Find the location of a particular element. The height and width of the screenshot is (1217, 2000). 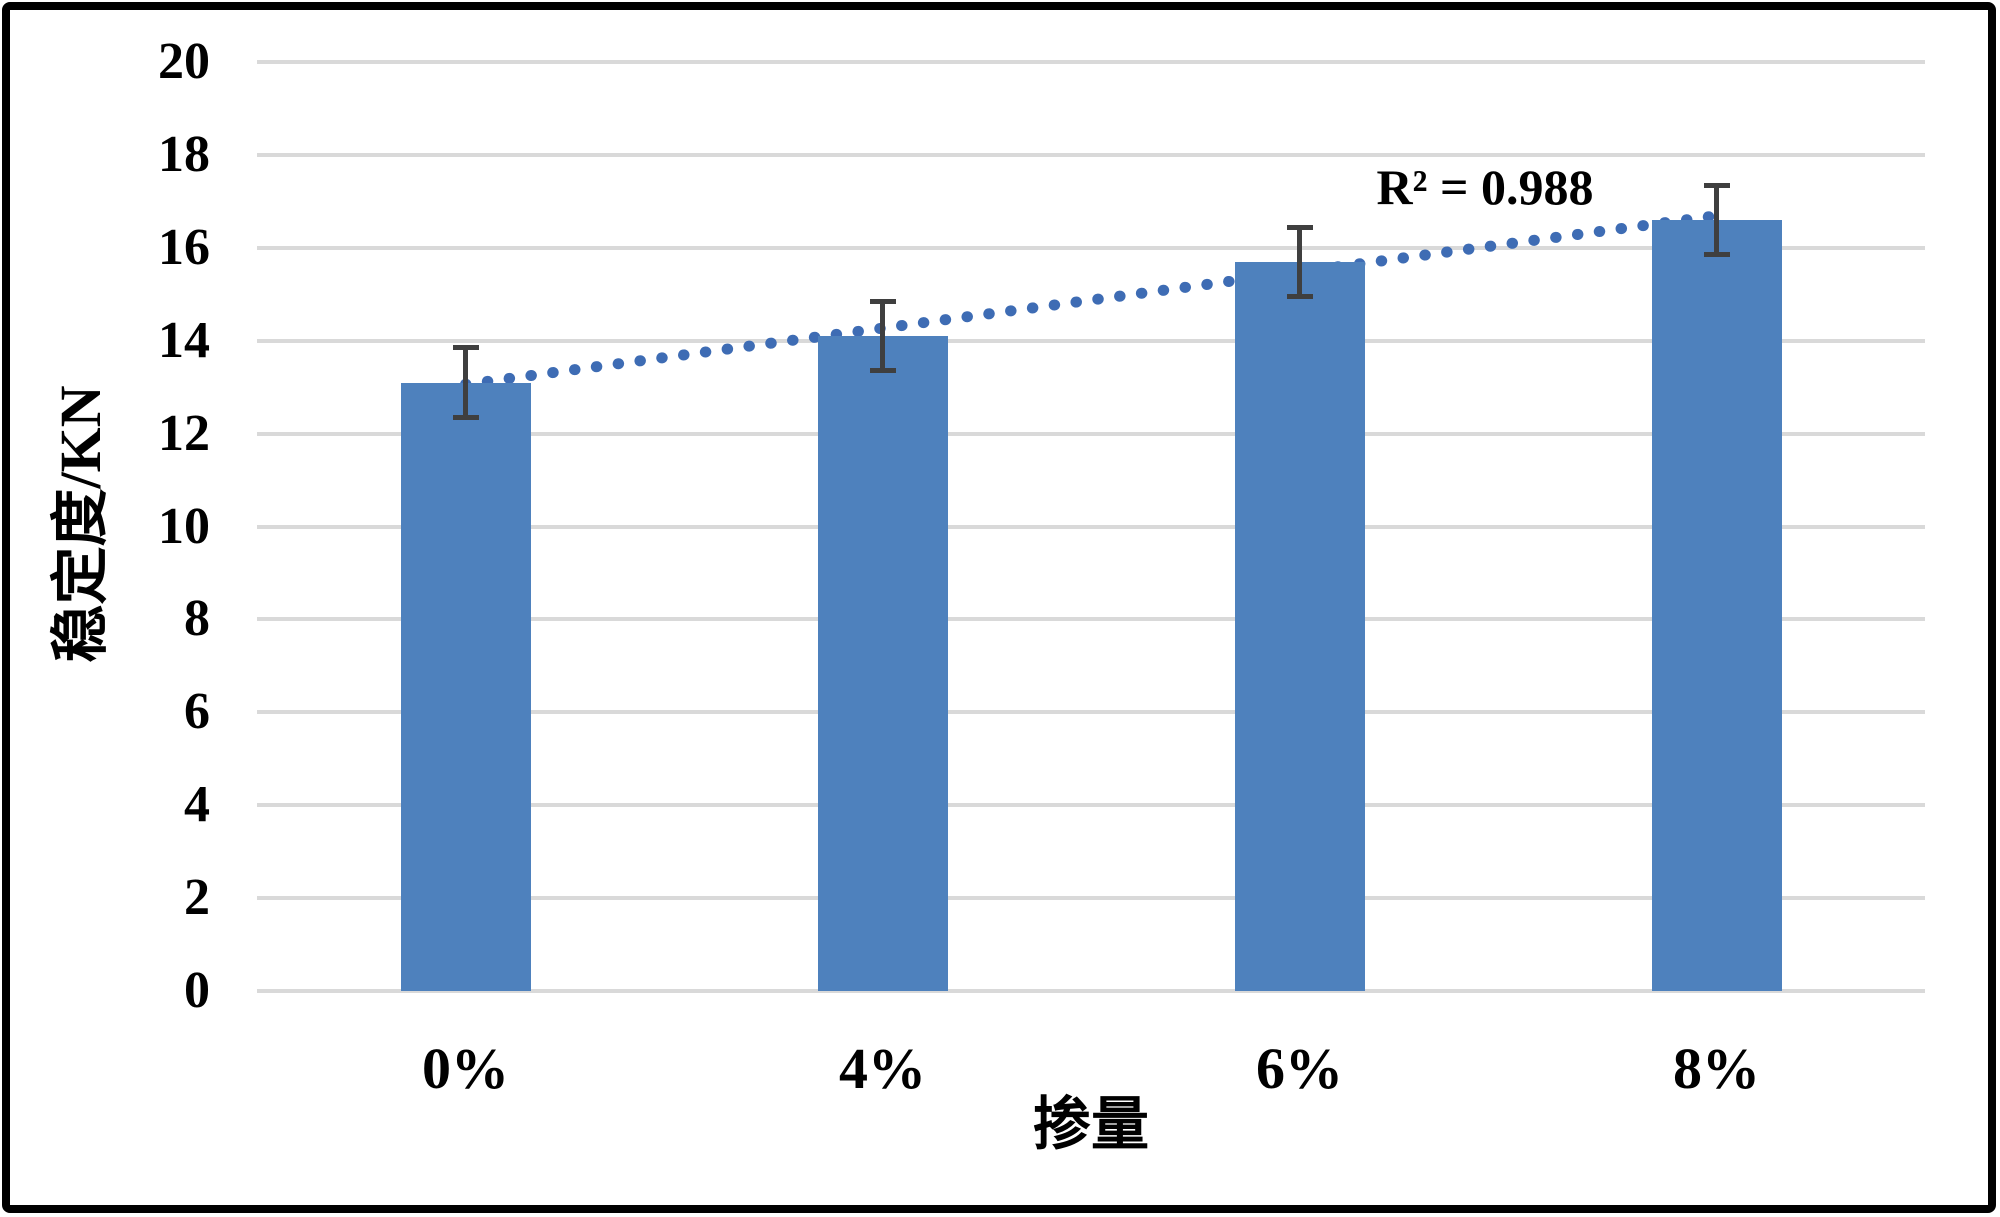

y-tick-label-20: 20 is located at coordinates (184, 61).